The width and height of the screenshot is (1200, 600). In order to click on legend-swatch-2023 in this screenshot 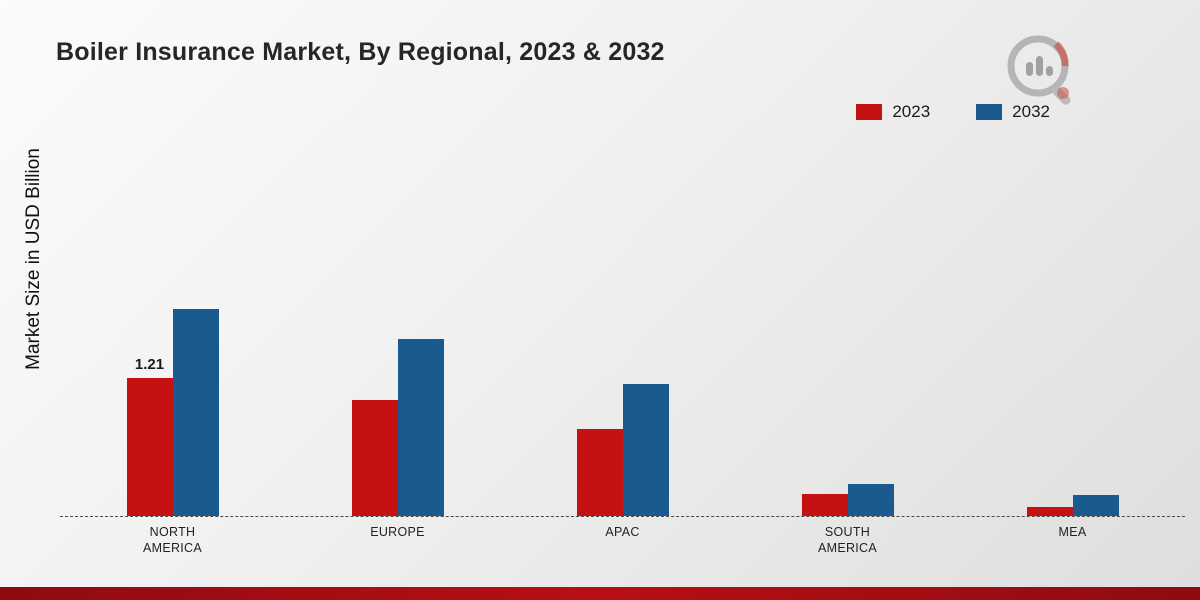, I will do `click(869, 112)`.